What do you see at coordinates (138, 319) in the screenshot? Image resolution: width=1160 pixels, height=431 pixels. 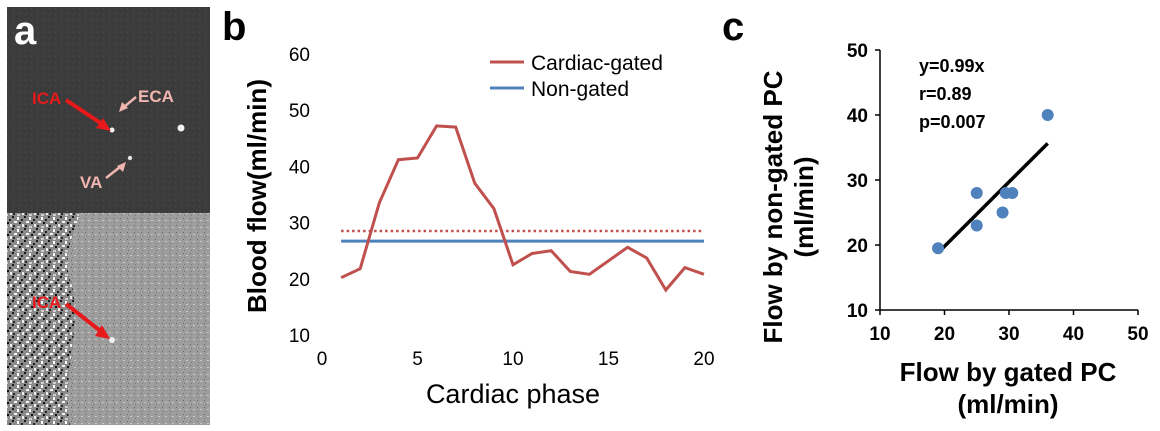 I see `phase-image-smooth-region` at bounding box center [138, 319].